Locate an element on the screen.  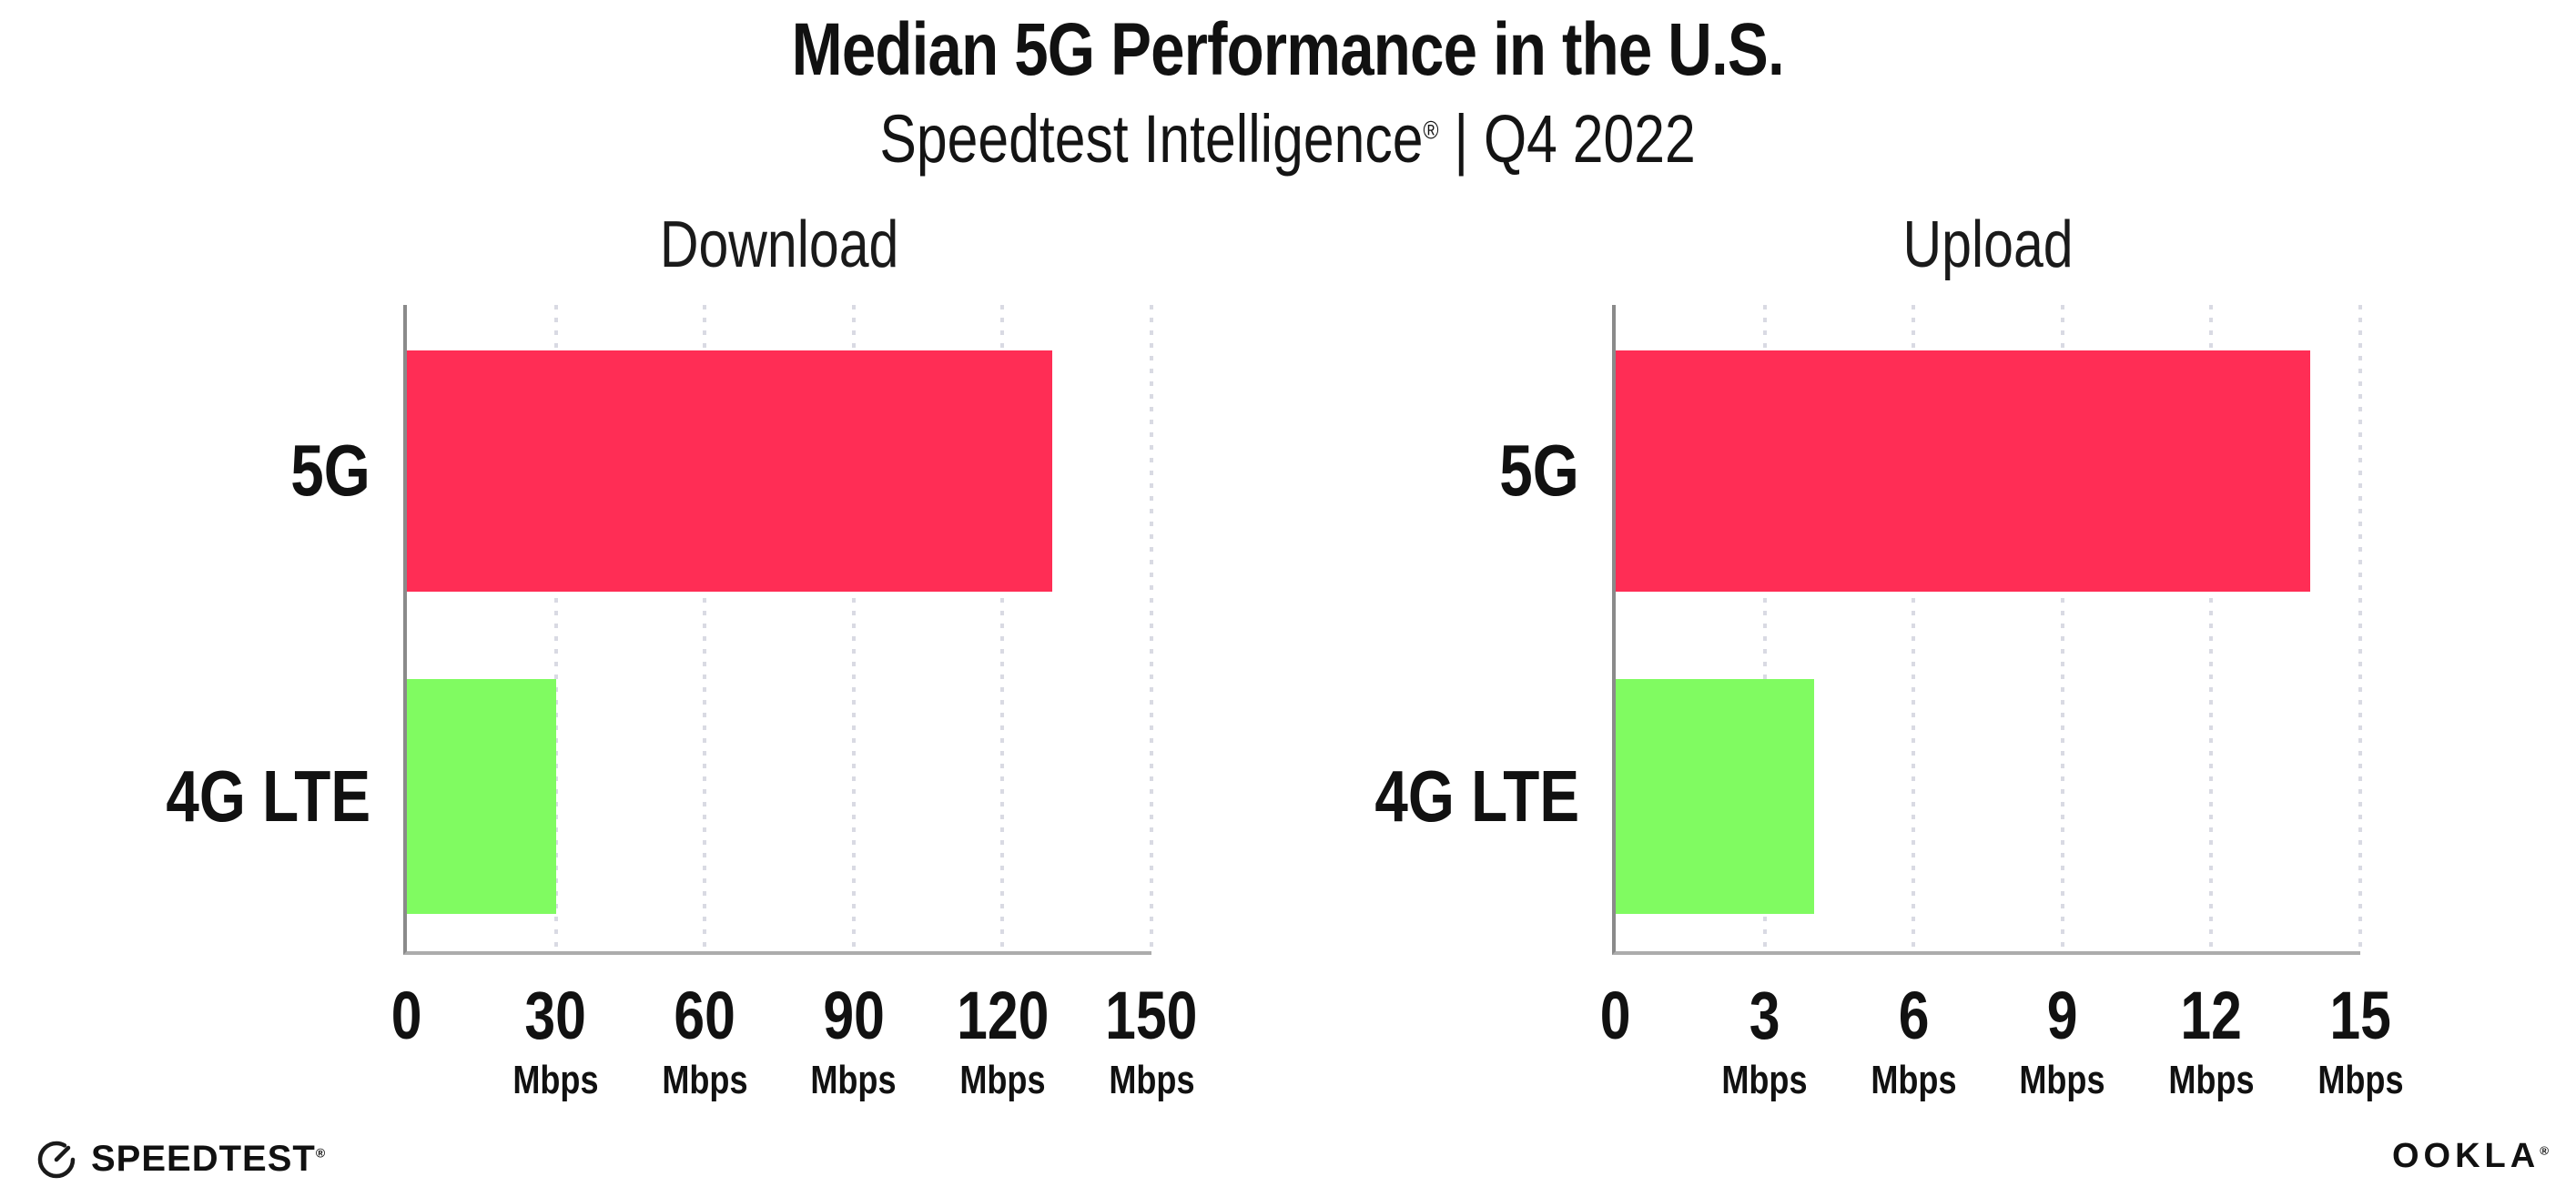
subtitle-period: | Q4 2022 is located at coordinates (1575, 139).